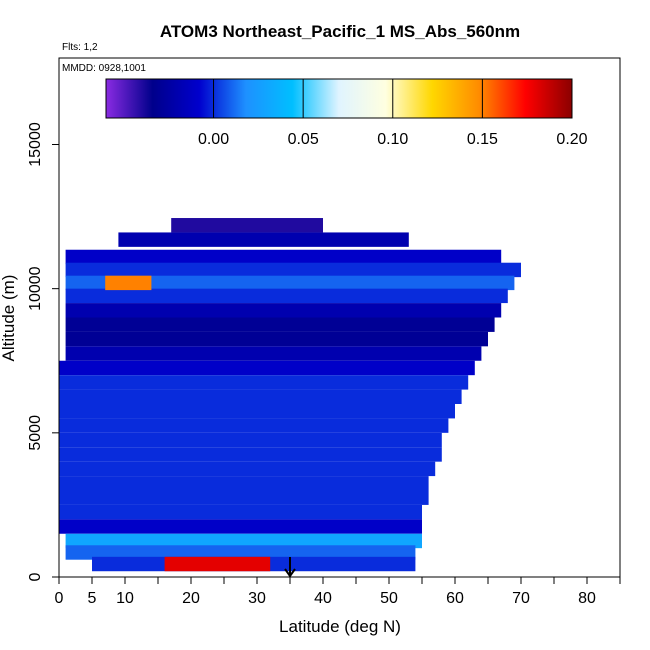 This screenshot has height=650, width=650. Describe the element at coordinates (35, 288) in the screenshot. I see `y-tick-label: 10000` at that location.